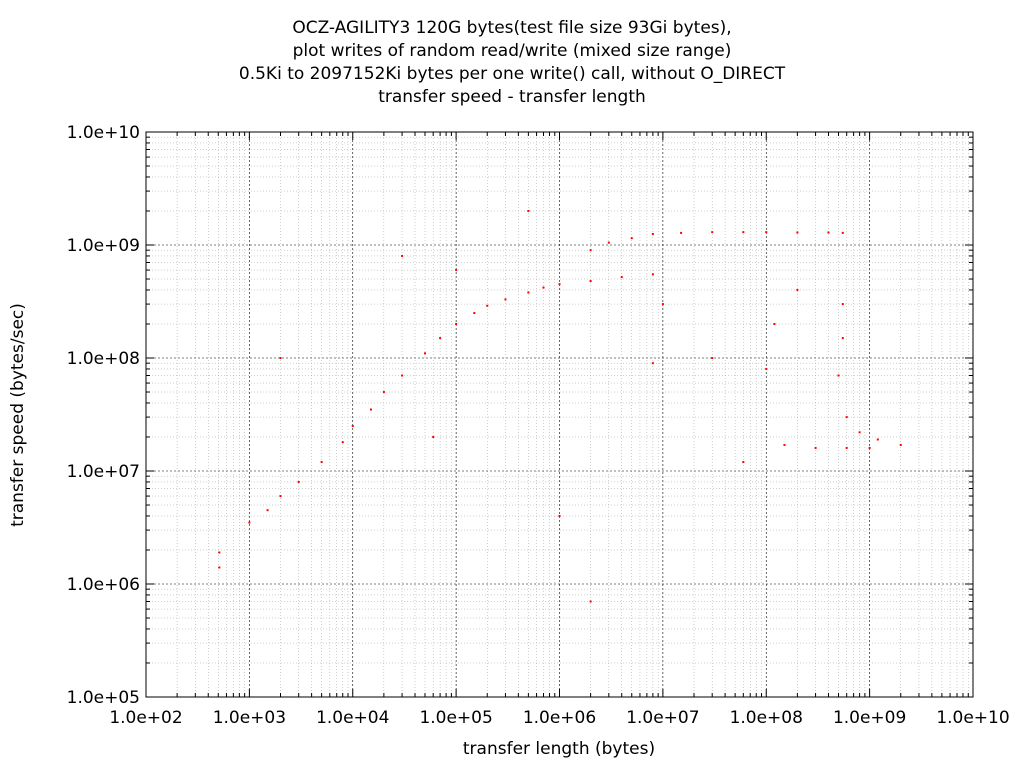 The height and width of the screenshot is (768, 1024). Describe the element at coordinates (662, 718) in the screenshot. I see `x-tick-label: 1.0e+07` at that location.